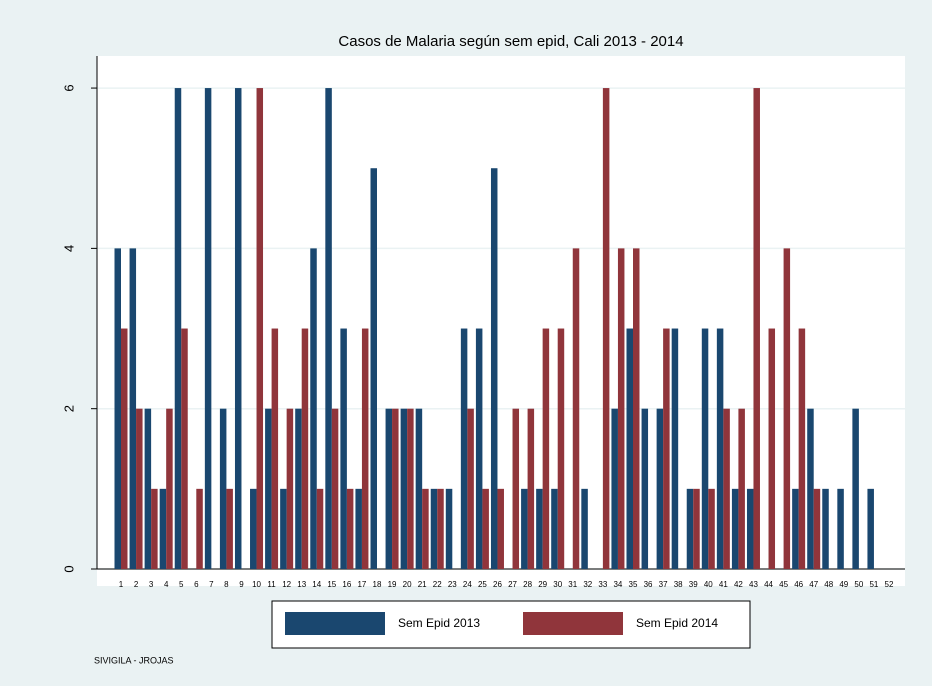  I want to click on x-tick-label: 7, so click(211, 584).